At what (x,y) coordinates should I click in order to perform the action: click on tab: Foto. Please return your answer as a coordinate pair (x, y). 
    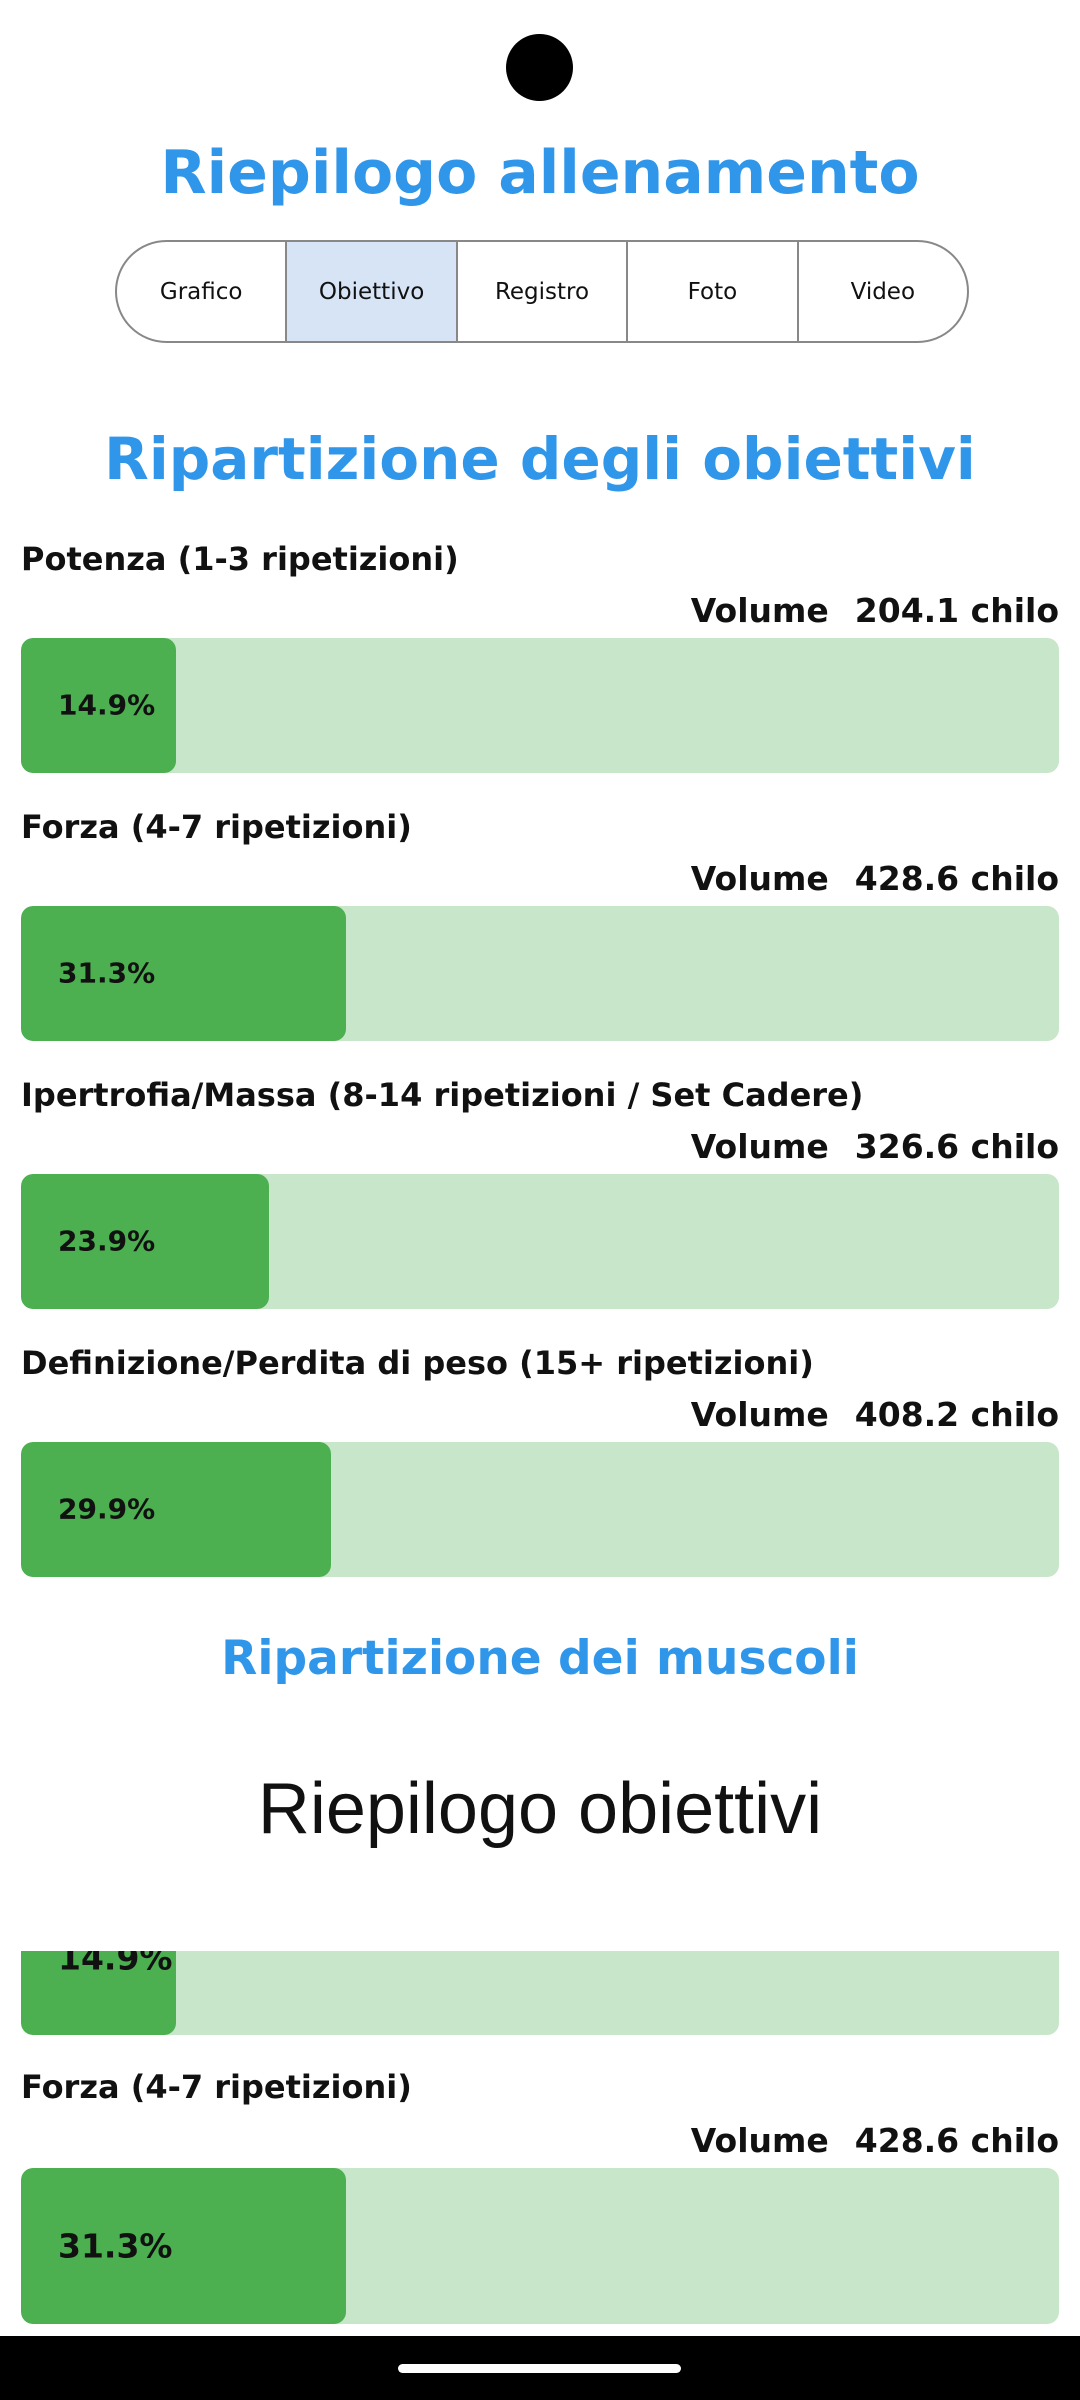
    Looking at the image, I should click on (711, 291).